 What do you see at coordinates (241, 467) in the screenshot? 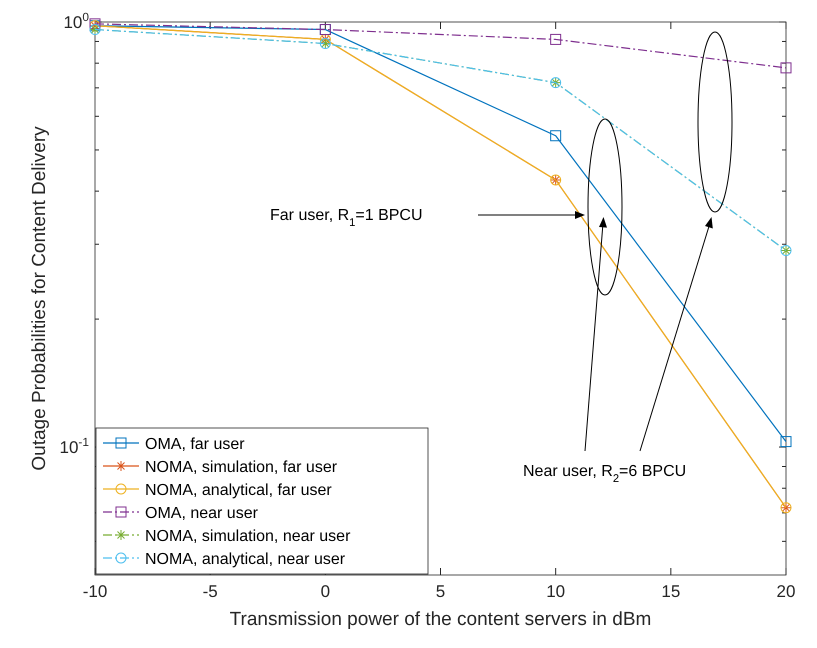
I see `legend-label: NOMA, simulation, far user` at bounding box center [241, 467].